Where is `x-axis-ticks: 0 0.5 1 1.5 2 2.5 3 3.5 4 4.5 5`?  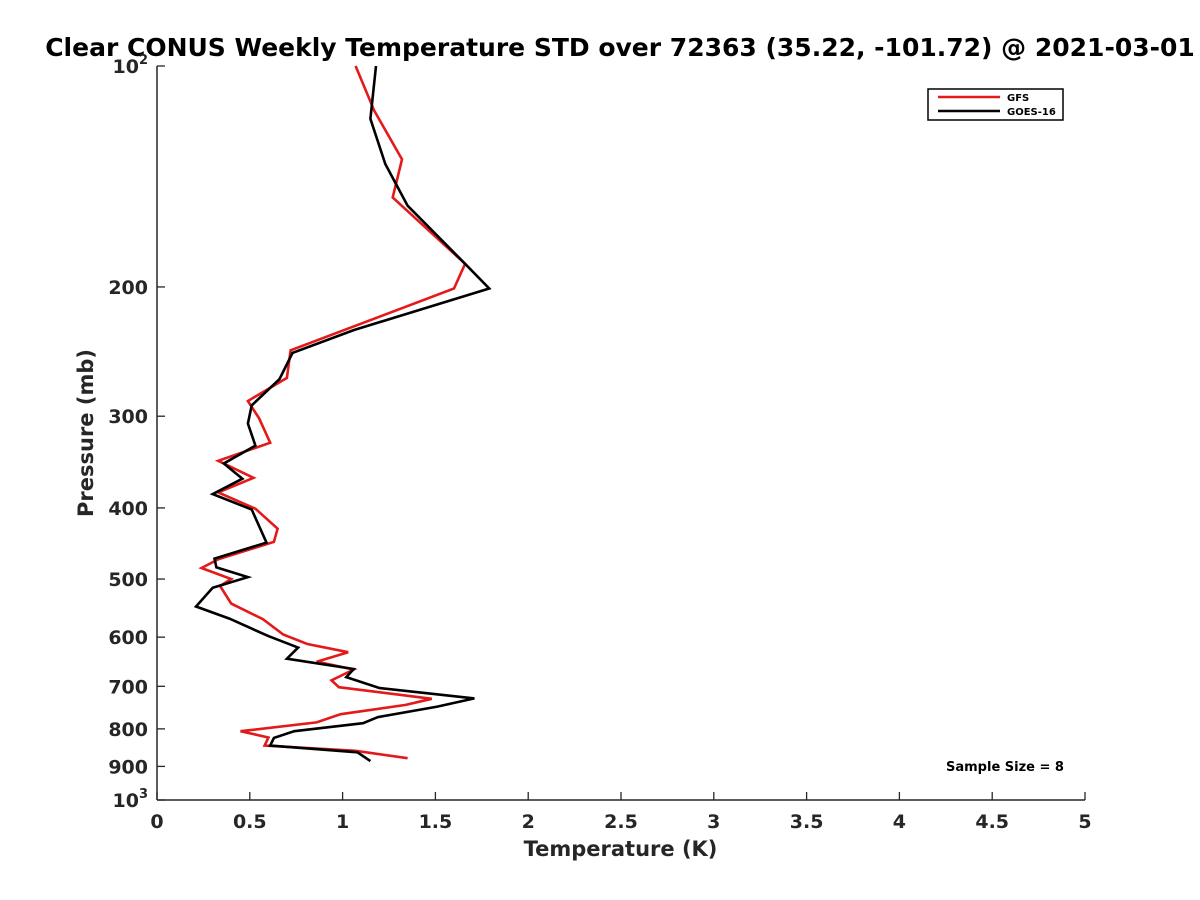 x-axis-ticks: 0 0.5 1 1.5 2 2.5 3 3.5 4 4.5 5 is located at coordinates (621, 812).